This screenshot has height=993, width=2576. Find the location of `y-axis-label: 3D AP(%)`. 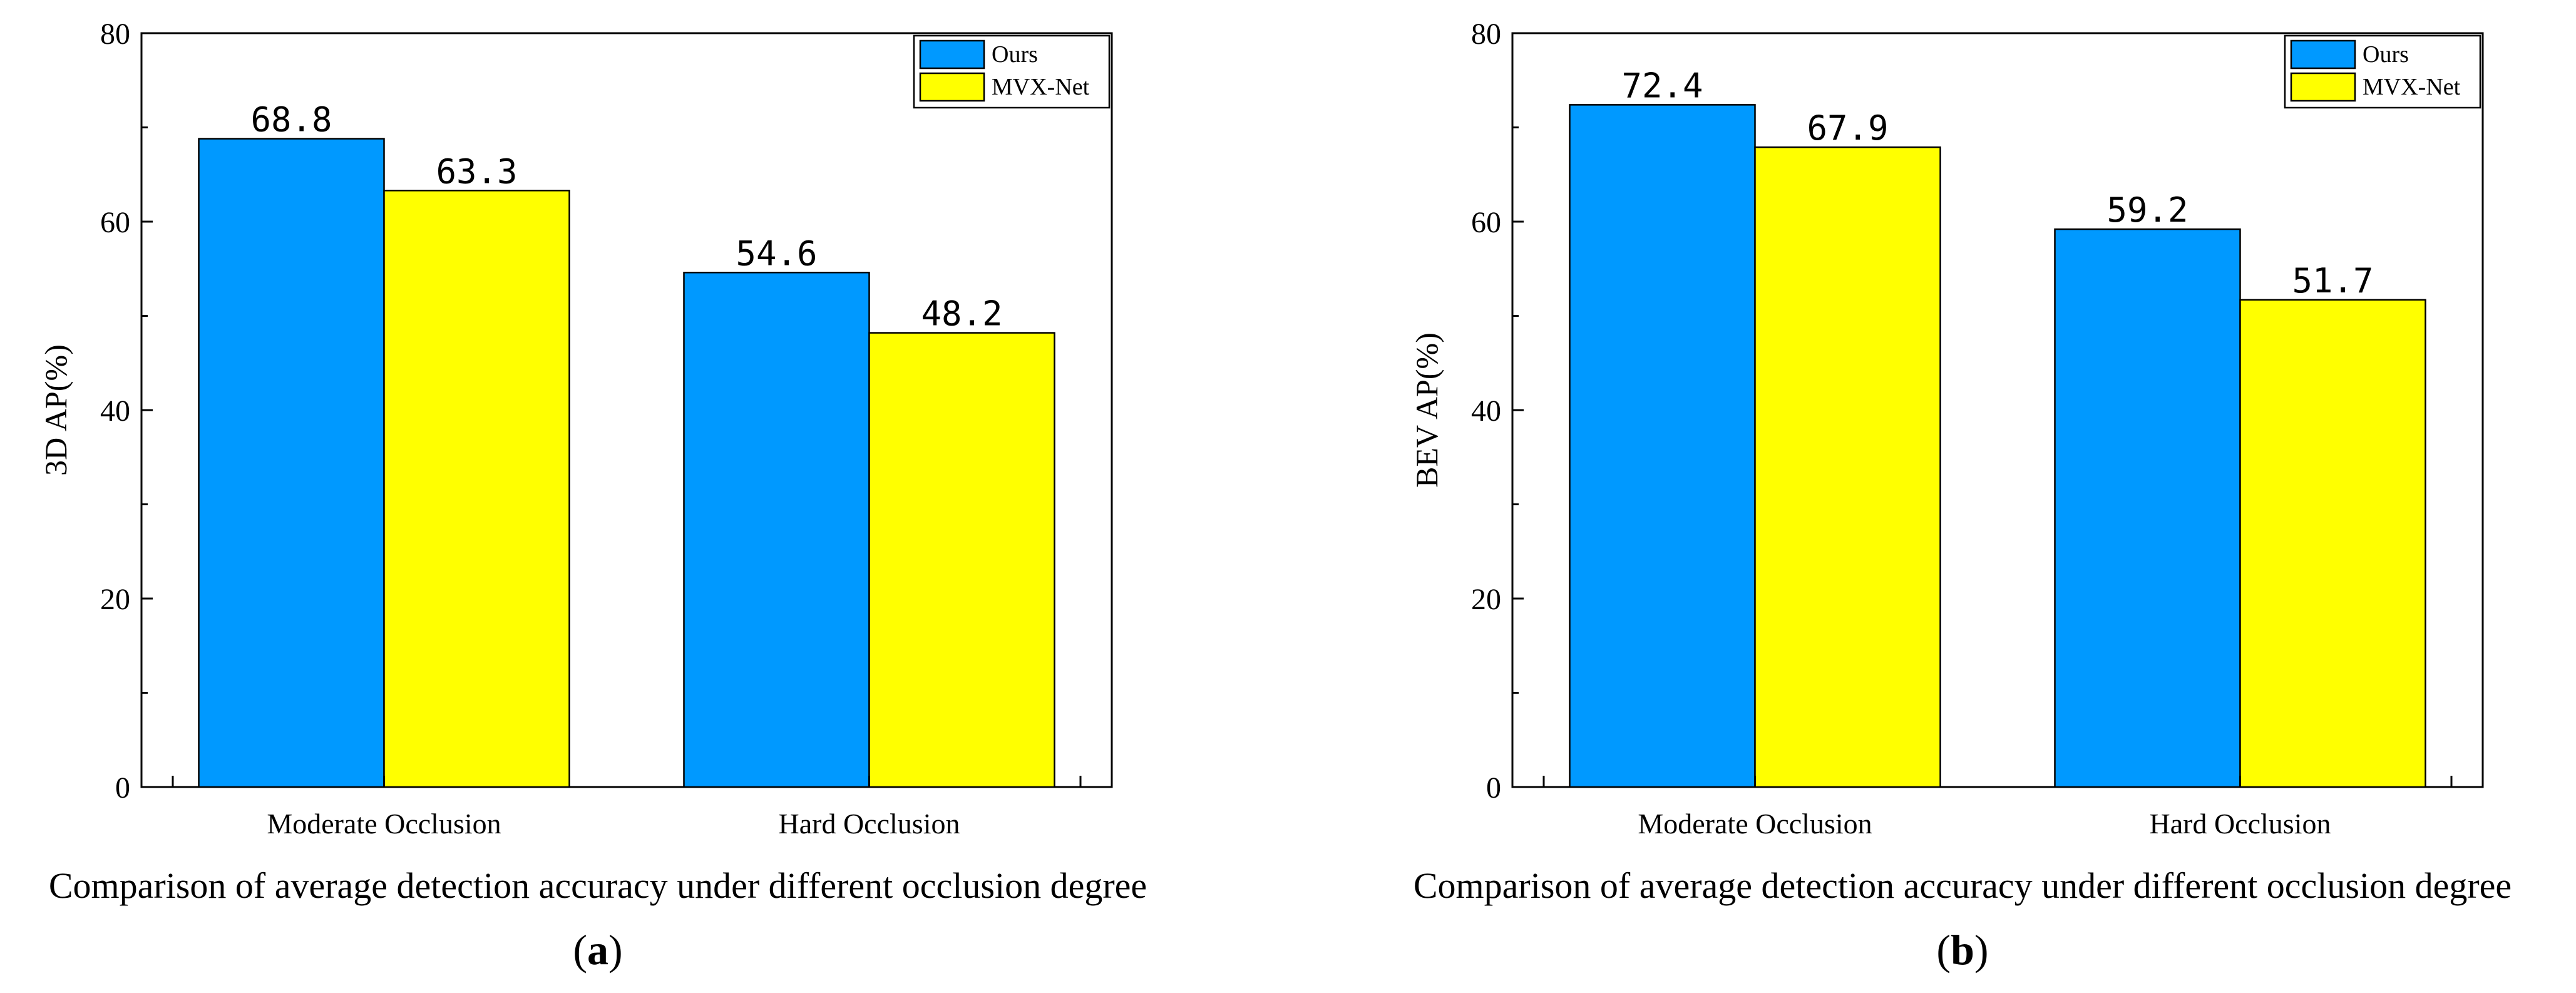

y-axis-label: 3D AP(%) is located at coordinates (55, 410).